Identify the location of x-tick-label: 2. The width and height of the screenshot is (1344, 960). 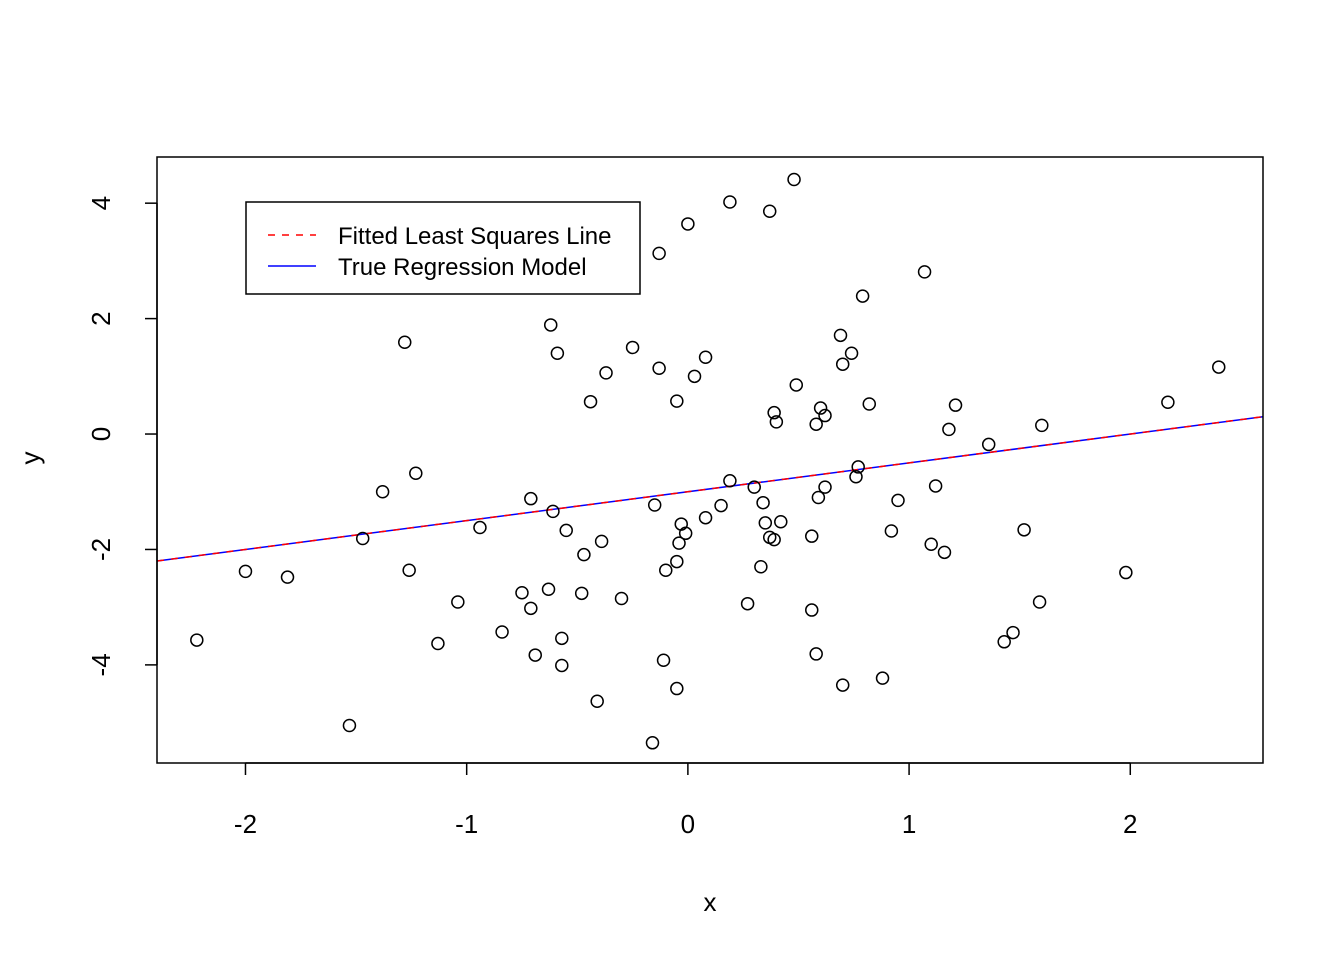
(1130, 824).